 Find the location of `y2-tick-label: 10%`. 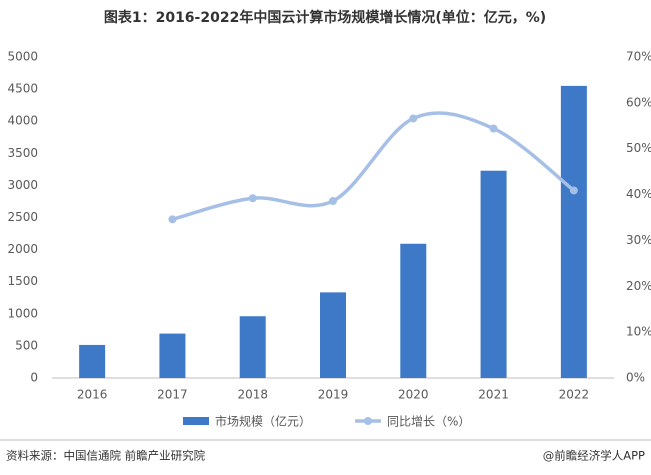

y2-tick-label: 10% is located at coordinates (638, 332).